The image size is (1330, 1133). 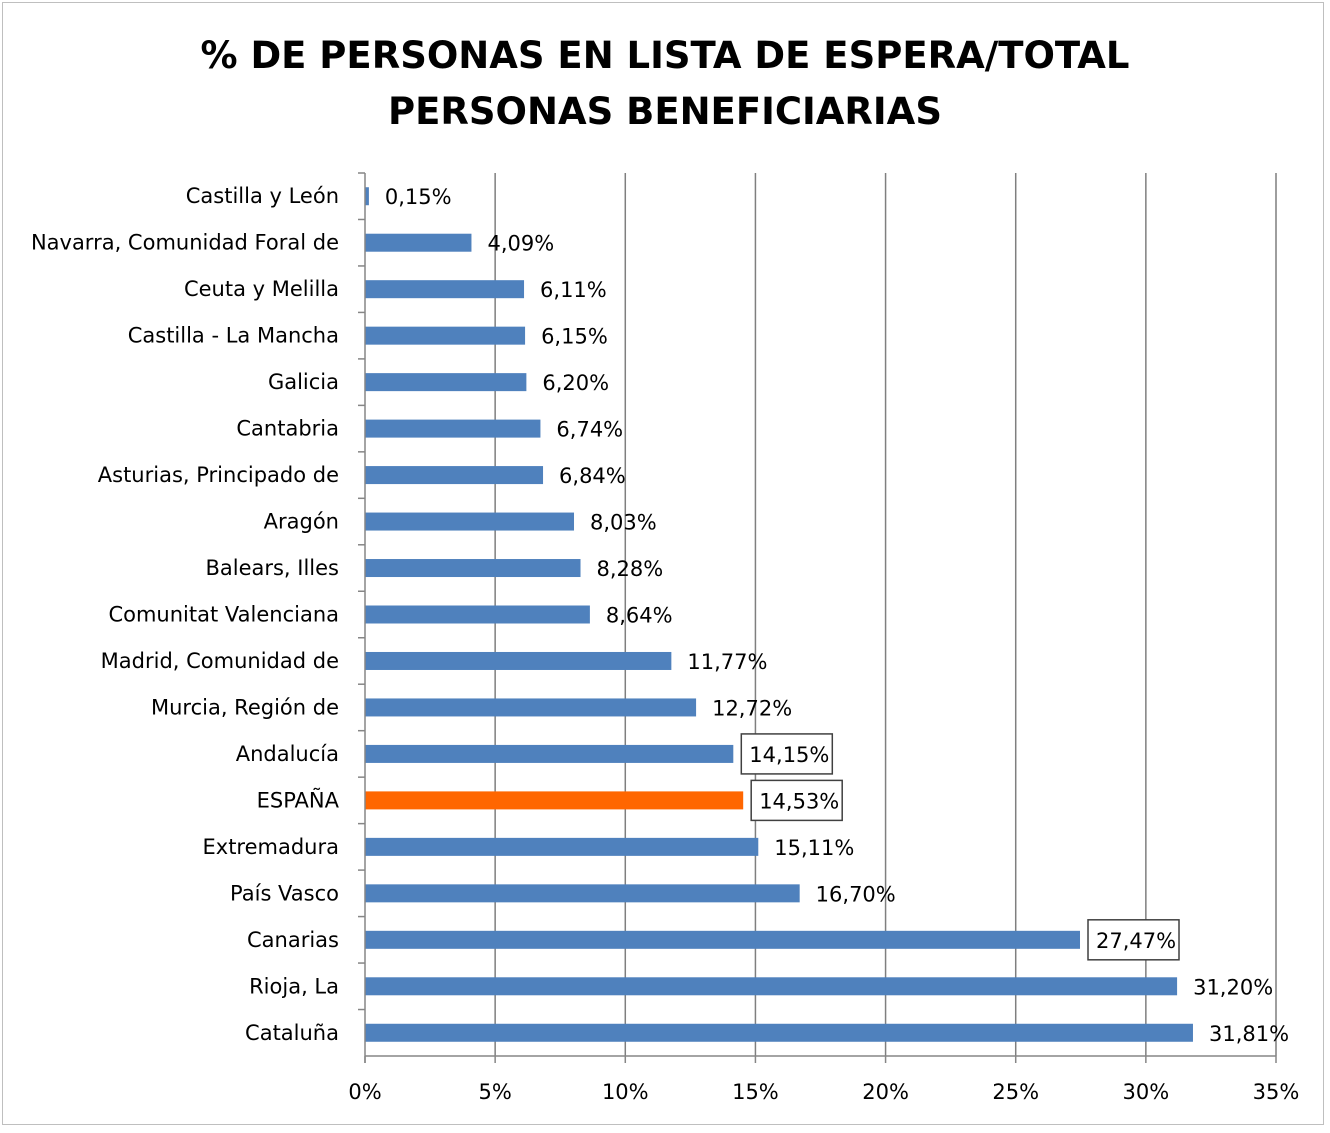 I want to click on category-label: Comunitat Valenciana, so click(x=223, y=615).